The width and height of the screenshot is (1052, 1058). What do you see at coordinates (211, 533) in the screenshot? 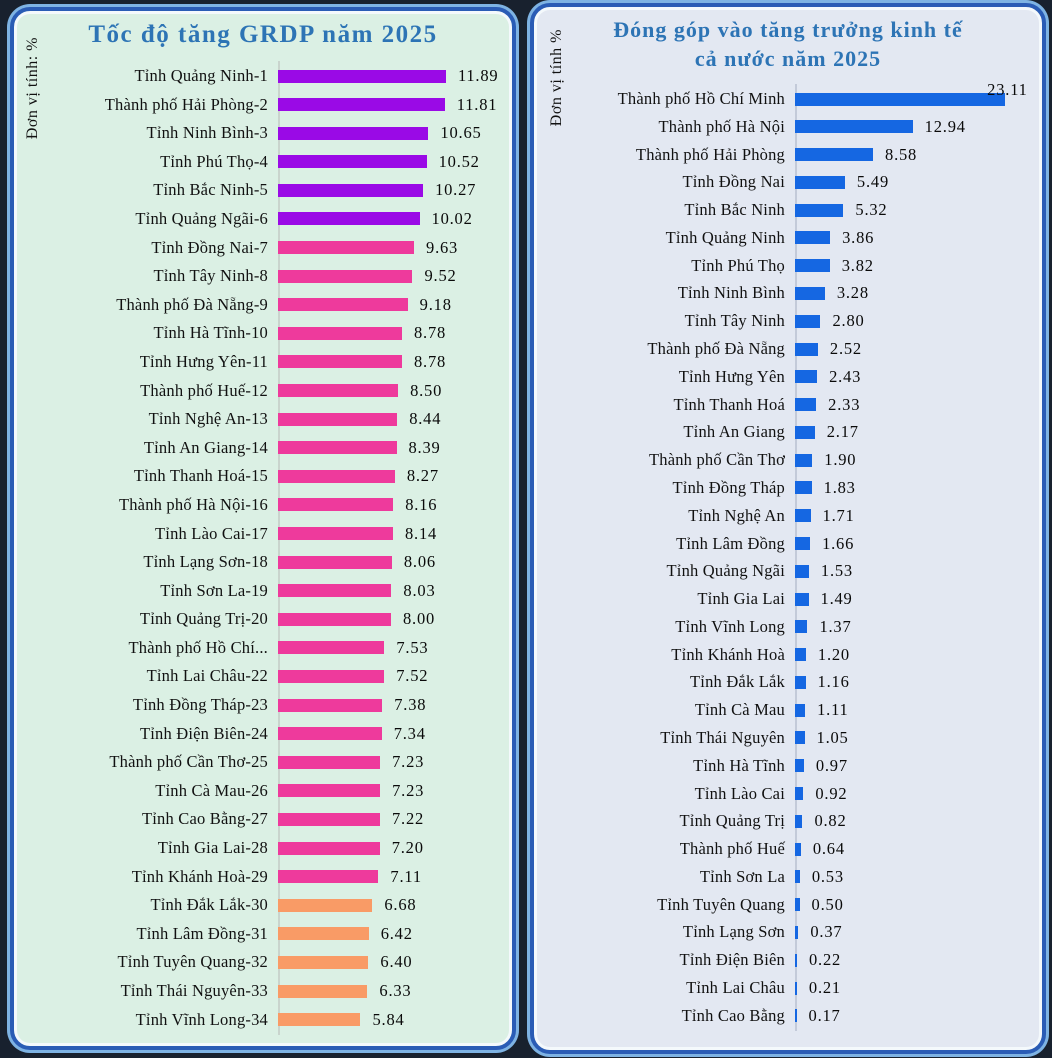
I see `category-label: Tỉnh Lào Cai-17` at bounding box center [211, 533].